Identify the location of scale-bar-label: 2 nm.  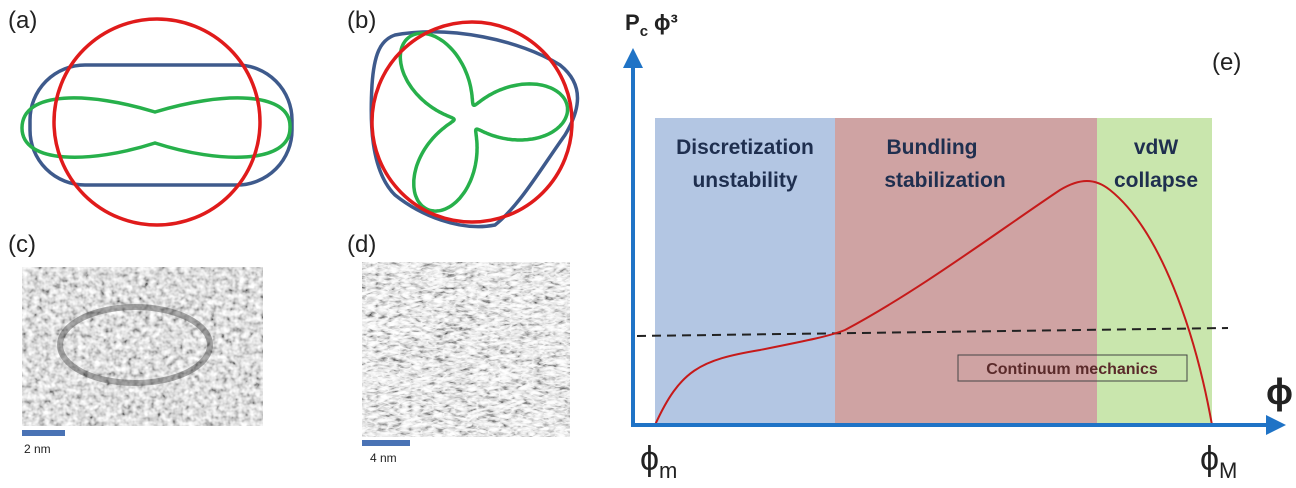
(37, 449).